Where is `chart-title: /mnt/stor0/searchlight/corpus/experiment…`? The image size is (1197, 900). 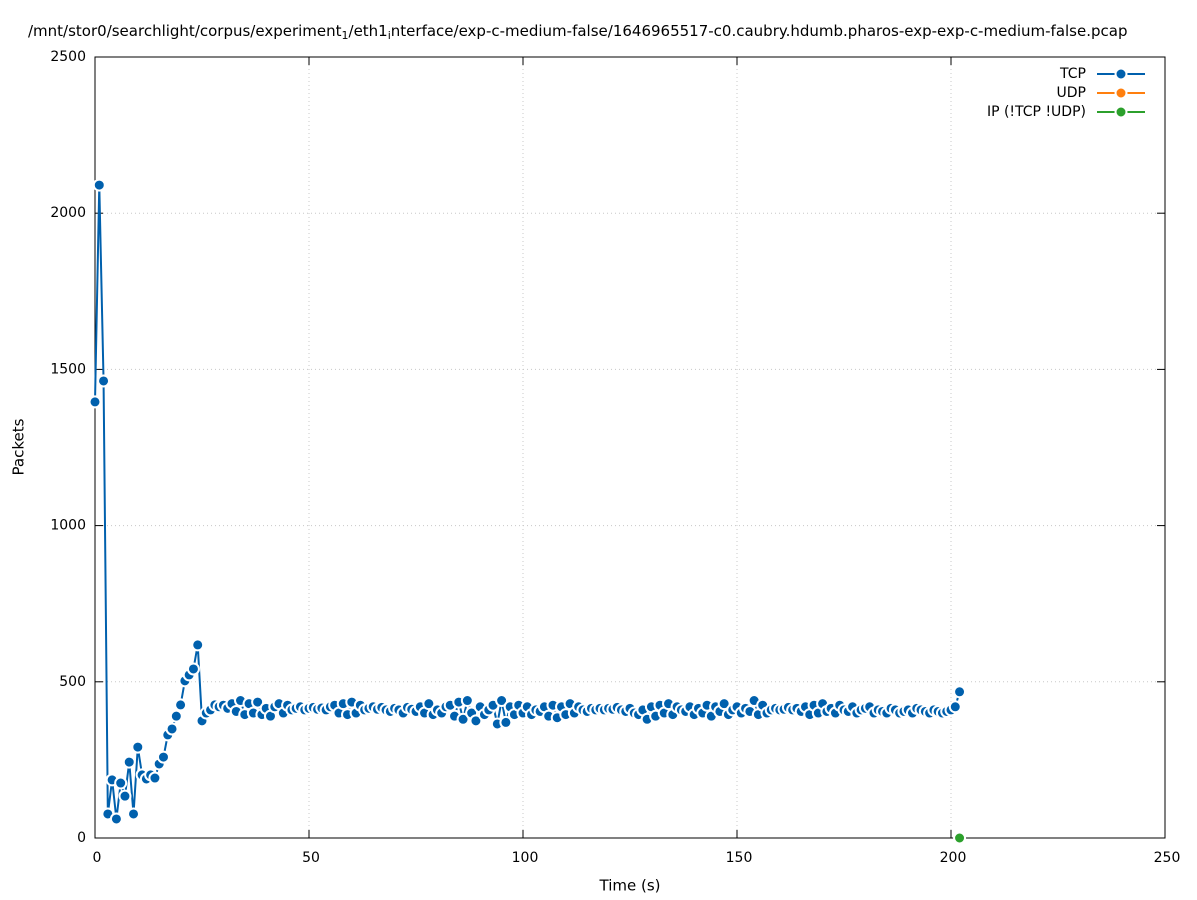 chart-title: /mnt/stor0/searchlight/corpus/experiment… is located at coordinates (577, 32).